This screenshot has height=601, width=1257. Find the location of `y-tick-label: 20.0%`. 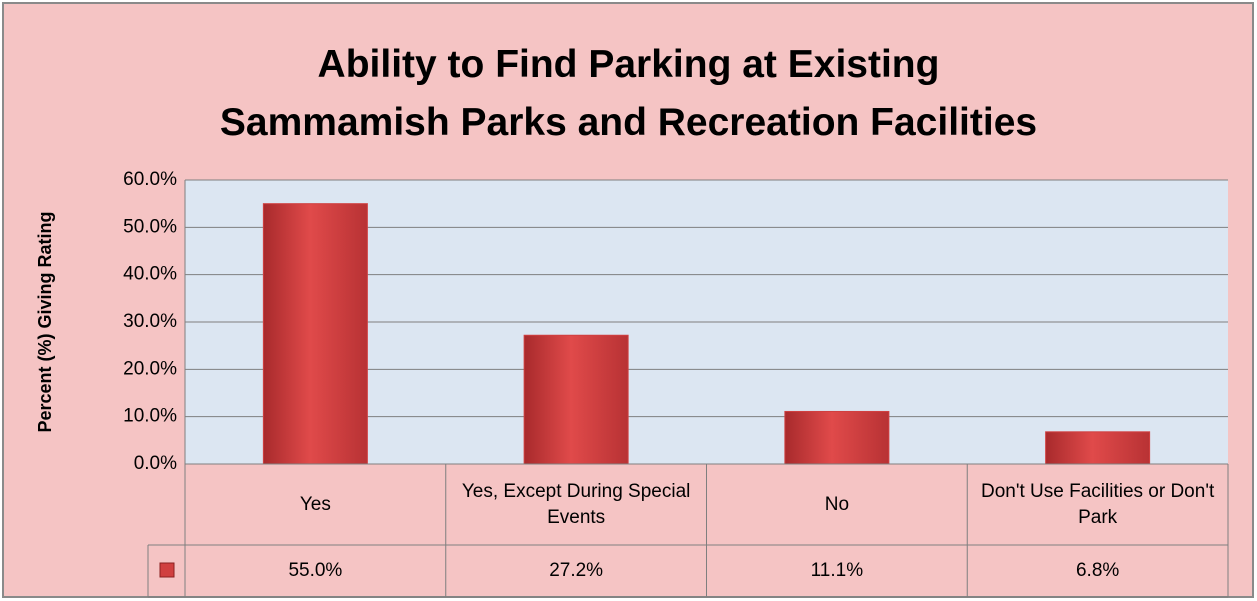

y-tick-label: 20.0% is located at coordinates (150, 368).